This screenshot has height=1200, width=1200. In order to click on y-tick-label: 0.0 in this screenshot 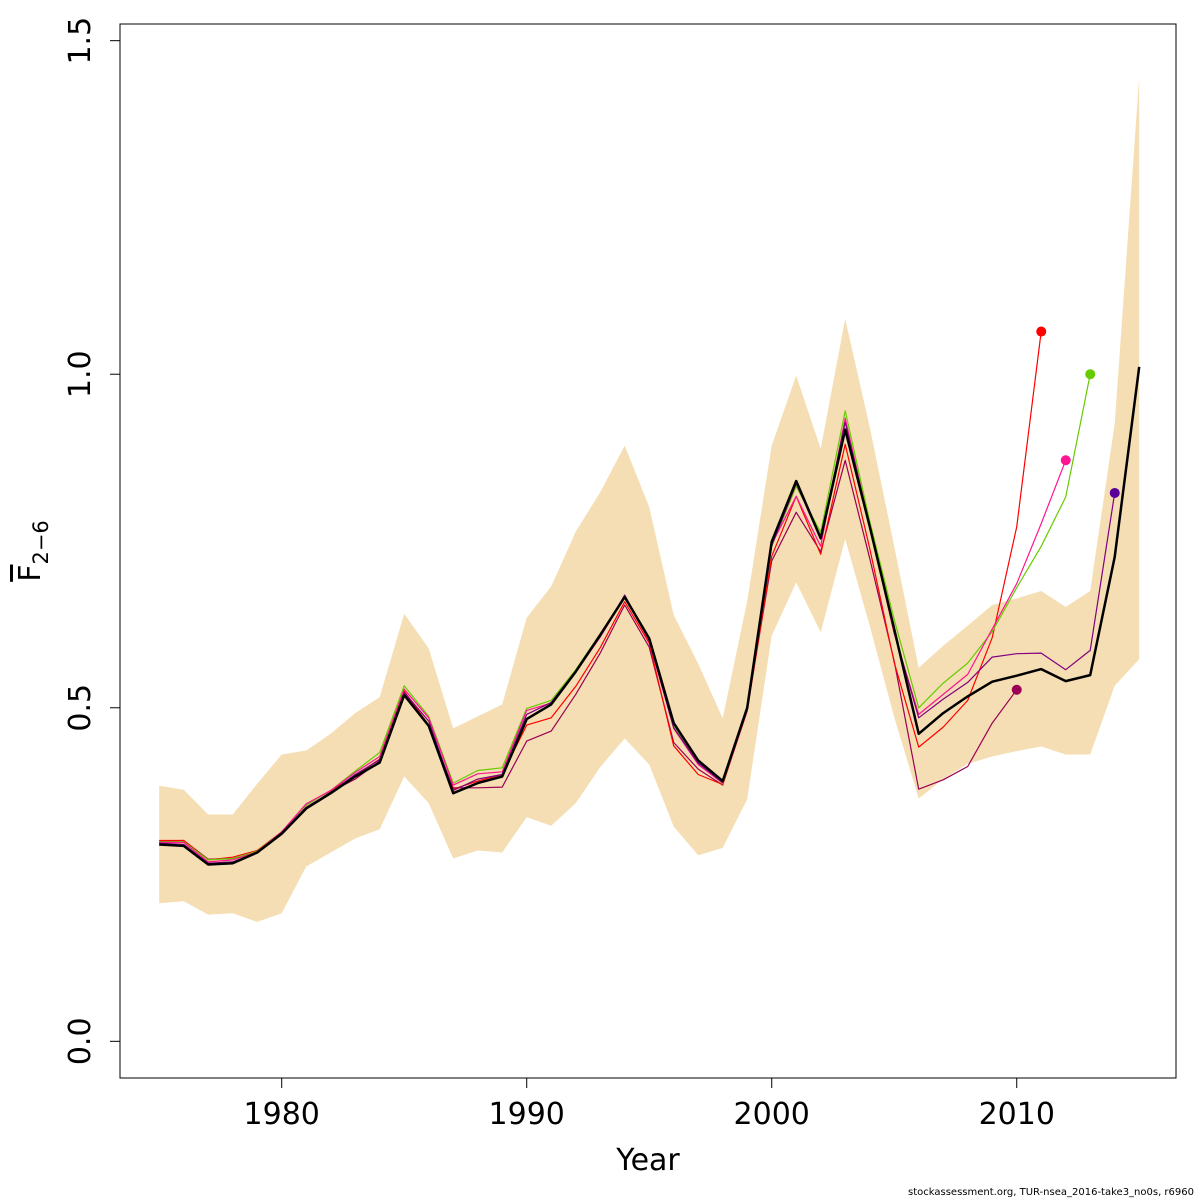, I will do `click(80, 1041)`.